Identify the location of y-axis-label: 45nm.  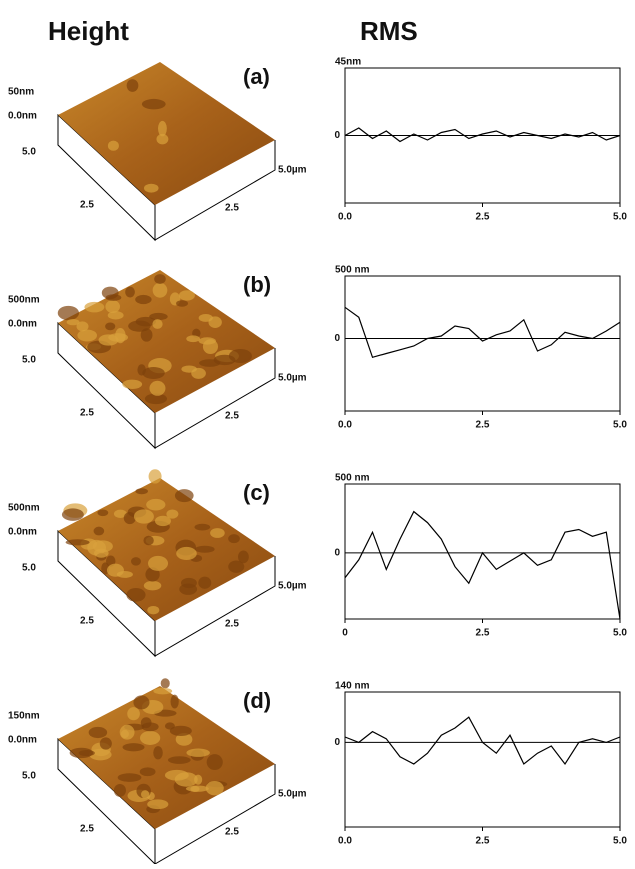
(348, 62).